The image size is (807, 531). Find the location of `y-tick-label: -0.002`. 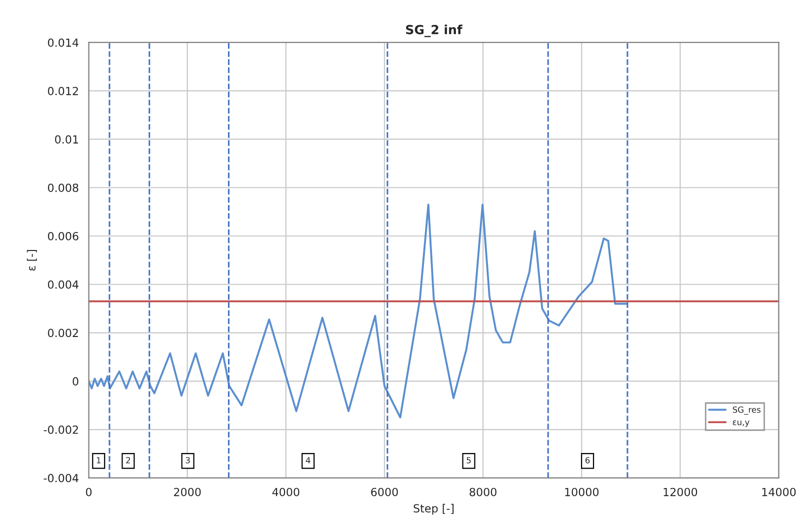

y-tick-label: -0.002 is located at coordinates (61, 429).